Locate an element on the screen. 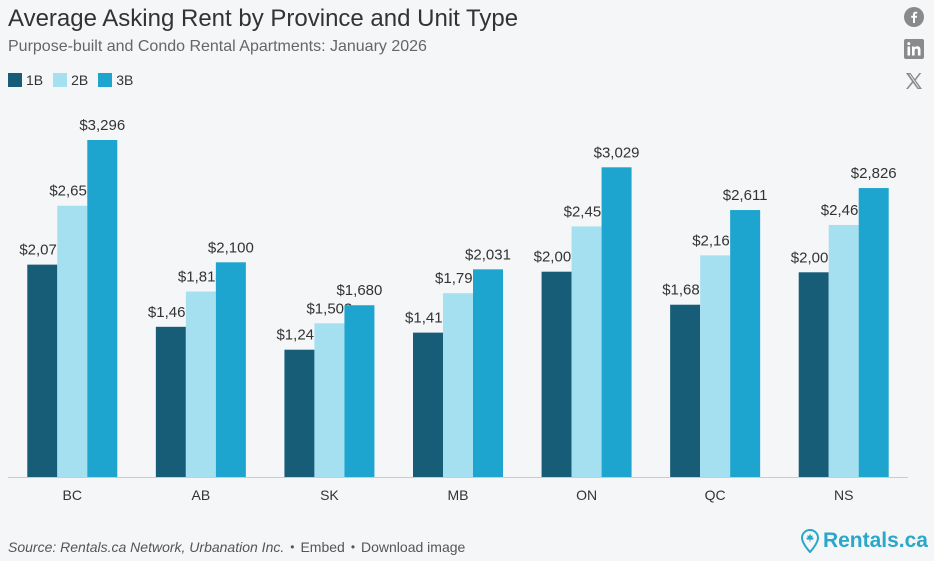  x-tick-label-ab: AB is located at coordinates (201, 495).